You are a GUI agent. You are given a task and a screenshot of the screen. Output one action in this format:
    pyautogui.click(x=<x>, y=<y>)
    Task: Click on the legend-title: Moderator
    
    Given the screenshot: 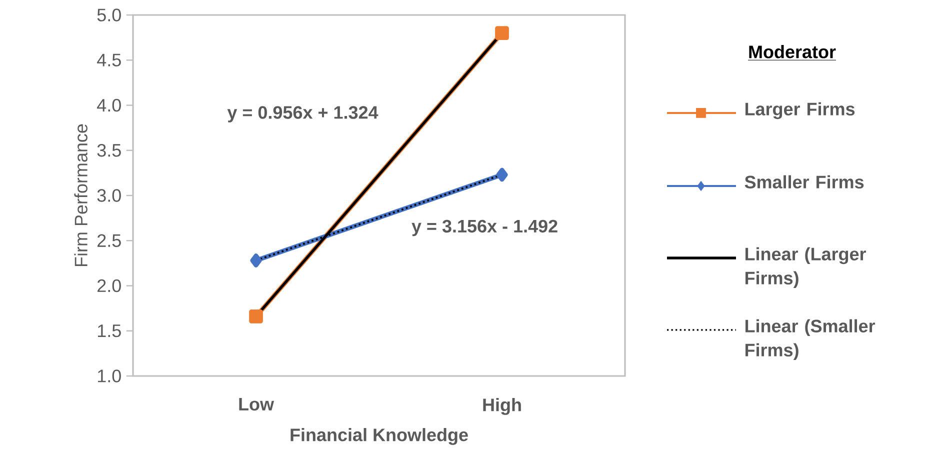 What is the action you would take?
    pyautogui.click(x=792, y=51)
    